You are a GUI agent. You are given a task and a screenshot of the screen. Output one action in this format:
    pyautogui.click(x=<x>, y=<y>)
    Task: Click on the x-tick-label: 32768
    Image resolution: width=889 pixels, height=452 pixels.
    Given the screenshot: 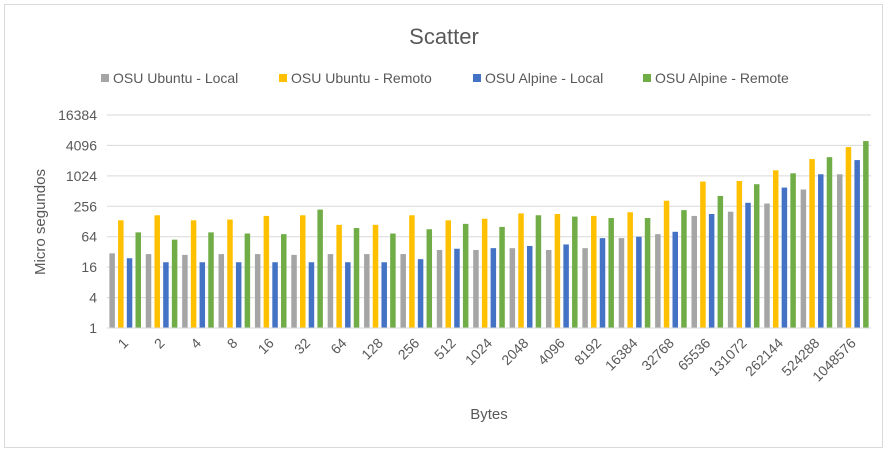 What is the action you would take?
    pyautogui.click(x=657, y=354)
    